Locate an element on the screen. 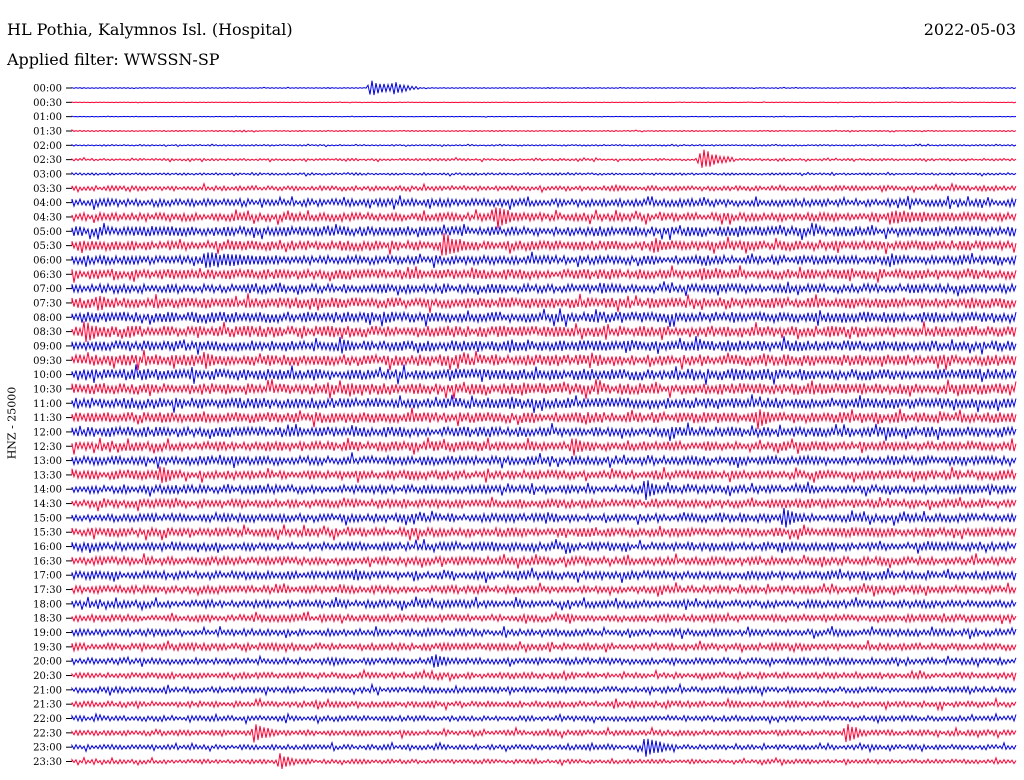 The height and width of the screenshot is (780, 1024). time-tick-label: 14:00 is located at coordinates (47, 490).